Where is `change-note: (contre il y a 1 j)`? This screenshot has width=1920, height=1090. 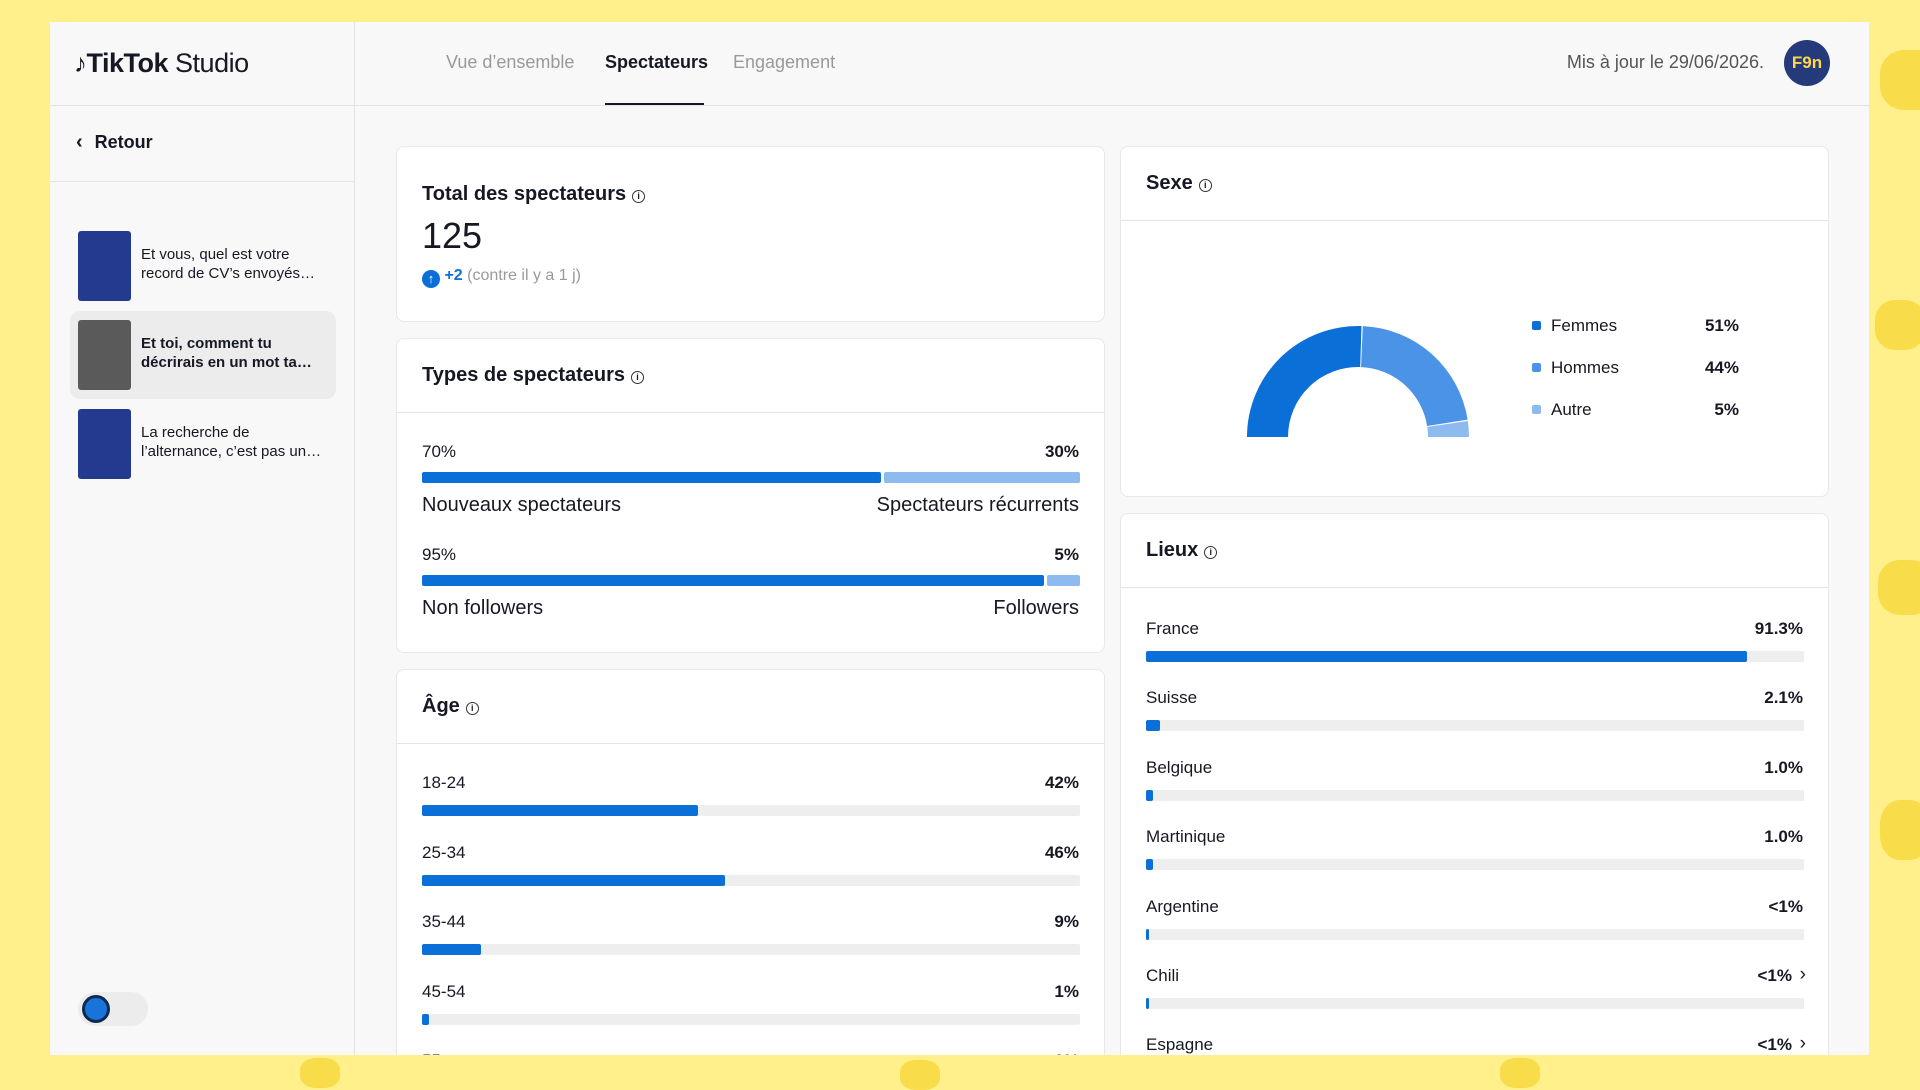
change-note: (contre il y a 1 j) is located at coordinates (524, 275).